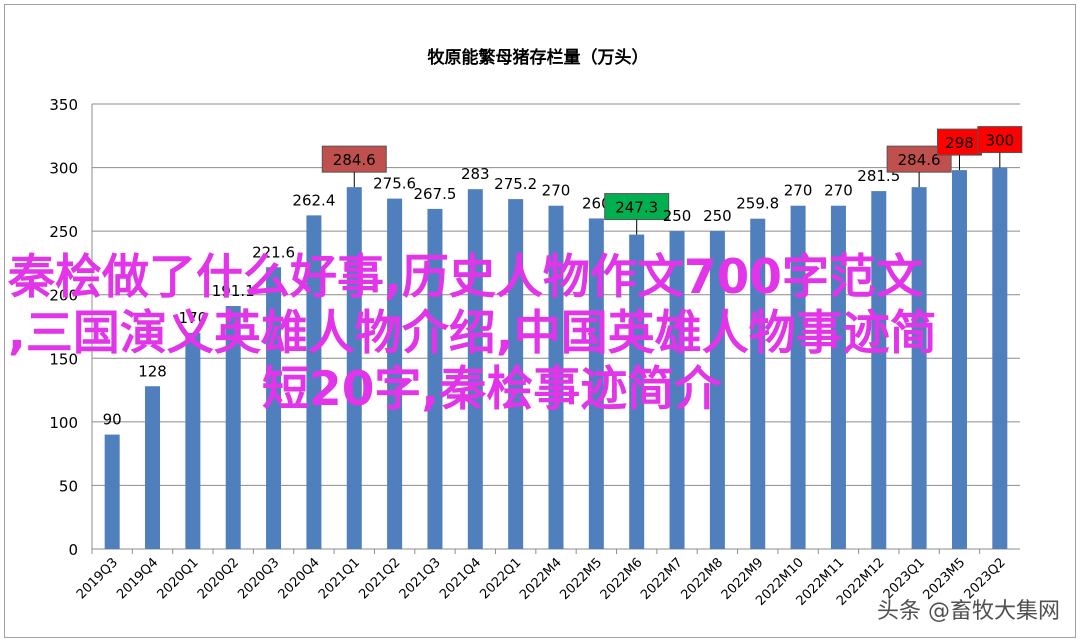 This screenshot has width=1080, height=643. What do you see at coordinates (63, 296) in the screenshot?
I see `y-tick-label: 200` at bounding box center [63, 296].